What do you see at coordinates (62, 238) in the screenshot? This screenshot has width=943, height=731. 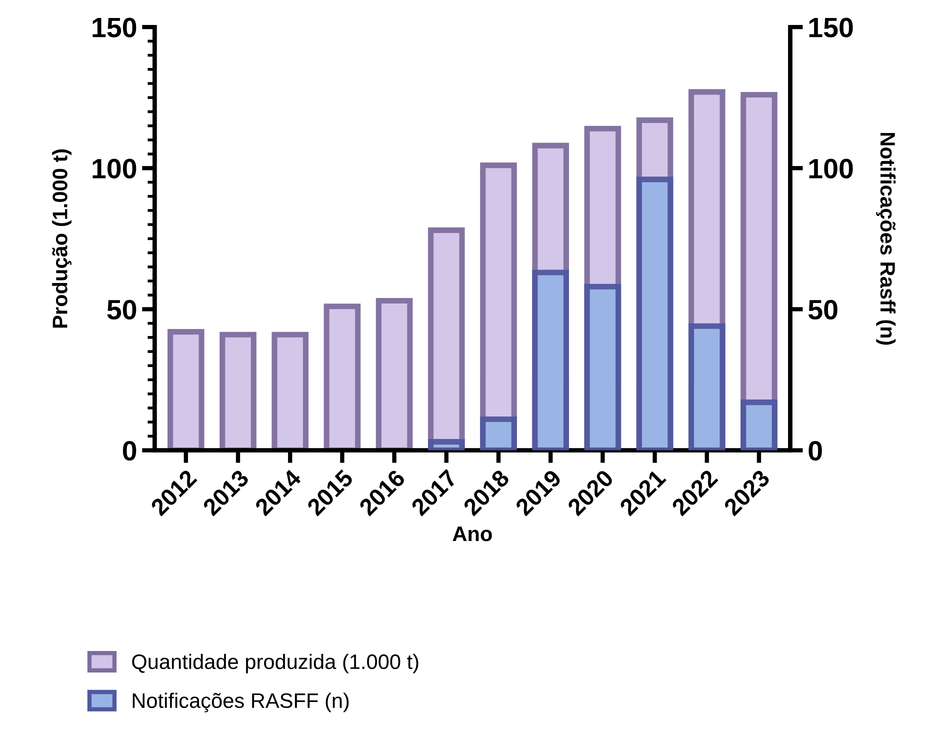 I see `y-axis-title: Produção (1.000 t)` at bounding box center [62, 238].